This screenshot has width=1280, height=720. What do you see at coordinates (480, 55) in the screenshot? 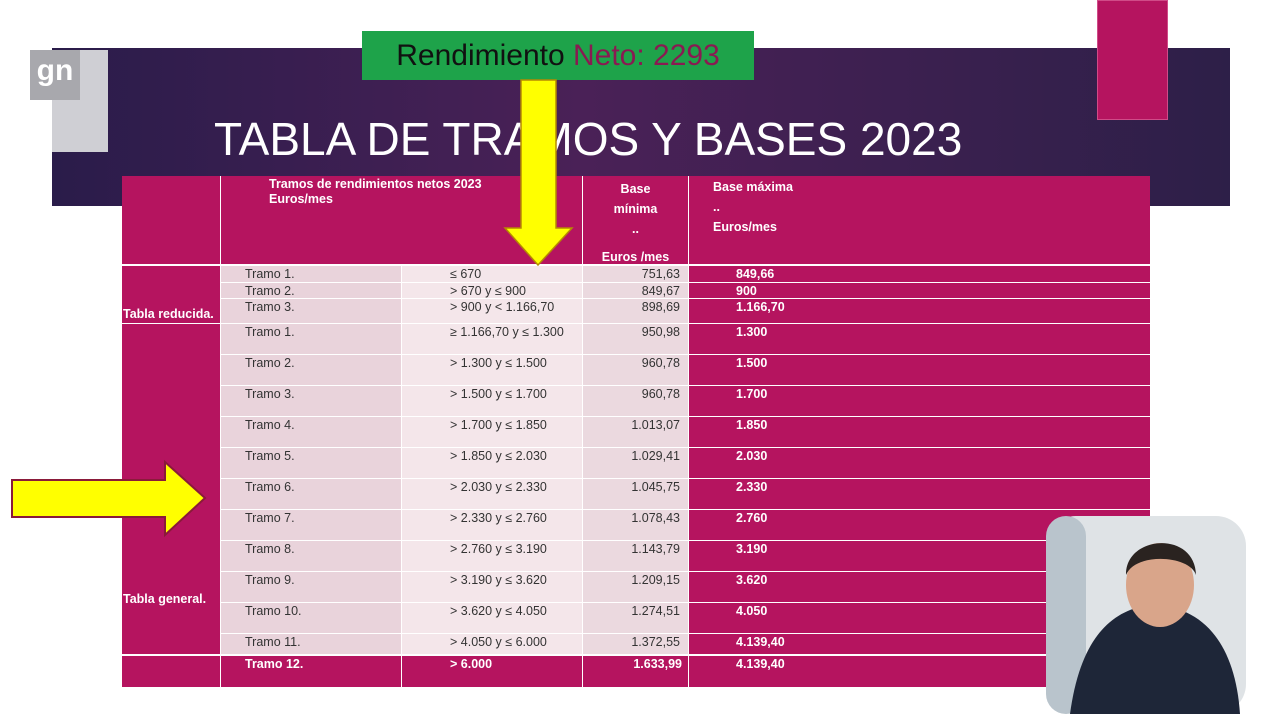
I see `banner-label: Rendimiento` at bounding box center [480, 55].